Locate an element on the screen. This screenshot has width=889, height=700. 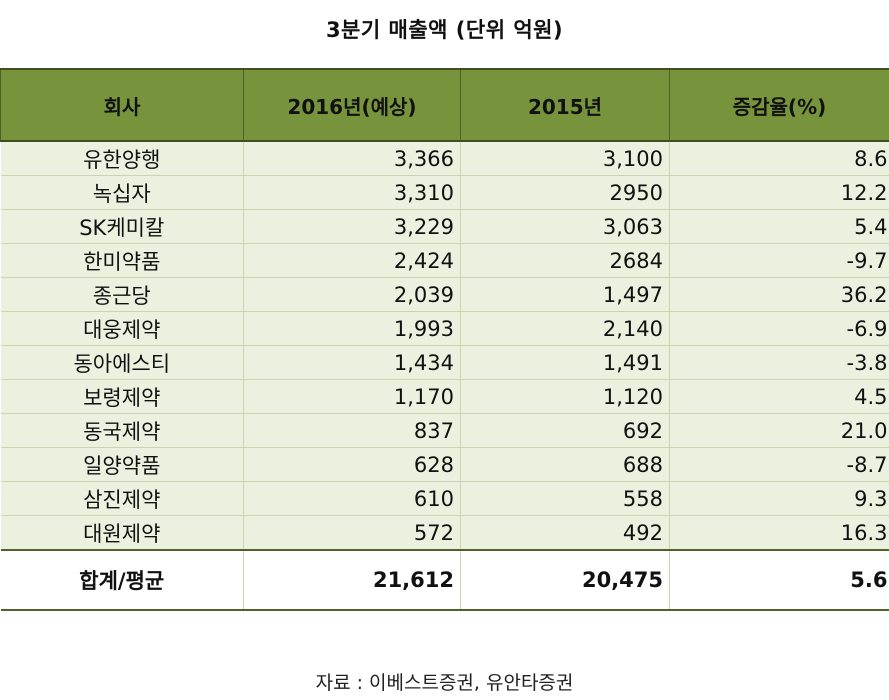
change-rate: -6.9 is located at coordinates (779, 328).